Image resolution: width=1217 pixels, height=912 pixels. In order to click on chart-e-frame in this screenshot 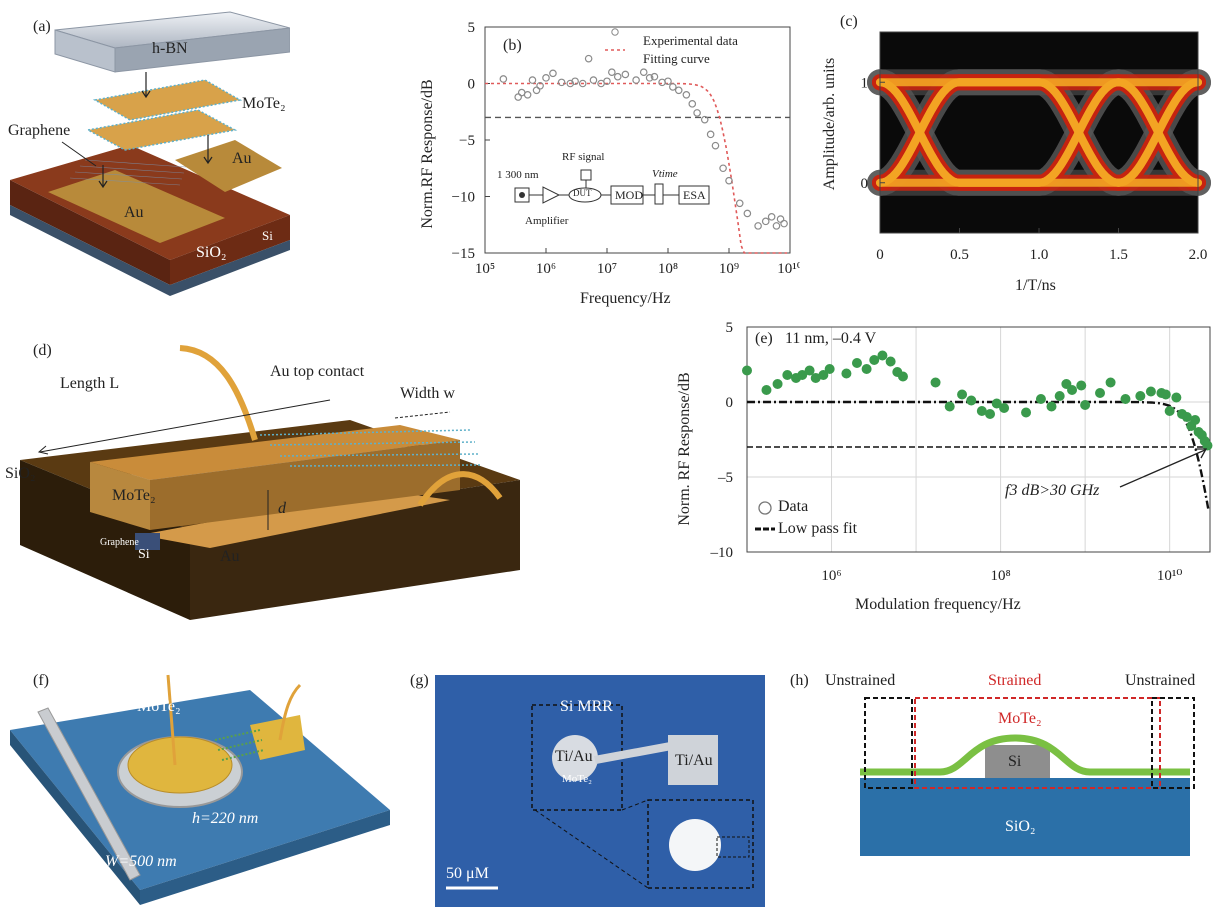, I will do `click(978, 439)`.